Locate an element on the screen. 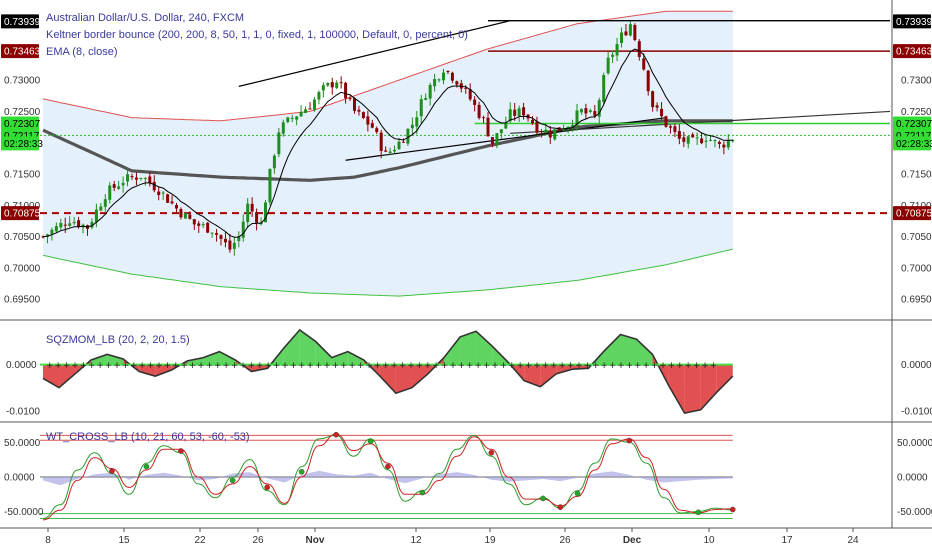  time-axis: 8 15 22 26 Nov 12 19 26 Dec 10 17 24 is located at coordinates (452, 537).